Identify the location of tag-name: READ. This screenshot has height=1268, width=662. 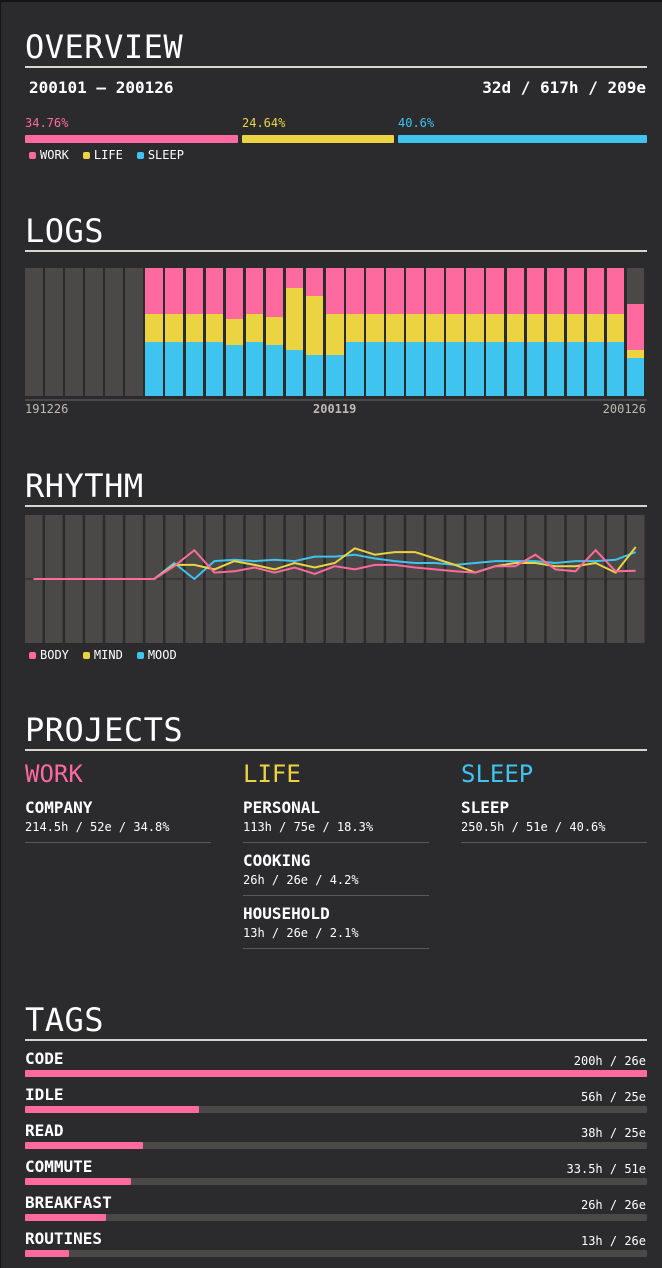
(44, 1130).